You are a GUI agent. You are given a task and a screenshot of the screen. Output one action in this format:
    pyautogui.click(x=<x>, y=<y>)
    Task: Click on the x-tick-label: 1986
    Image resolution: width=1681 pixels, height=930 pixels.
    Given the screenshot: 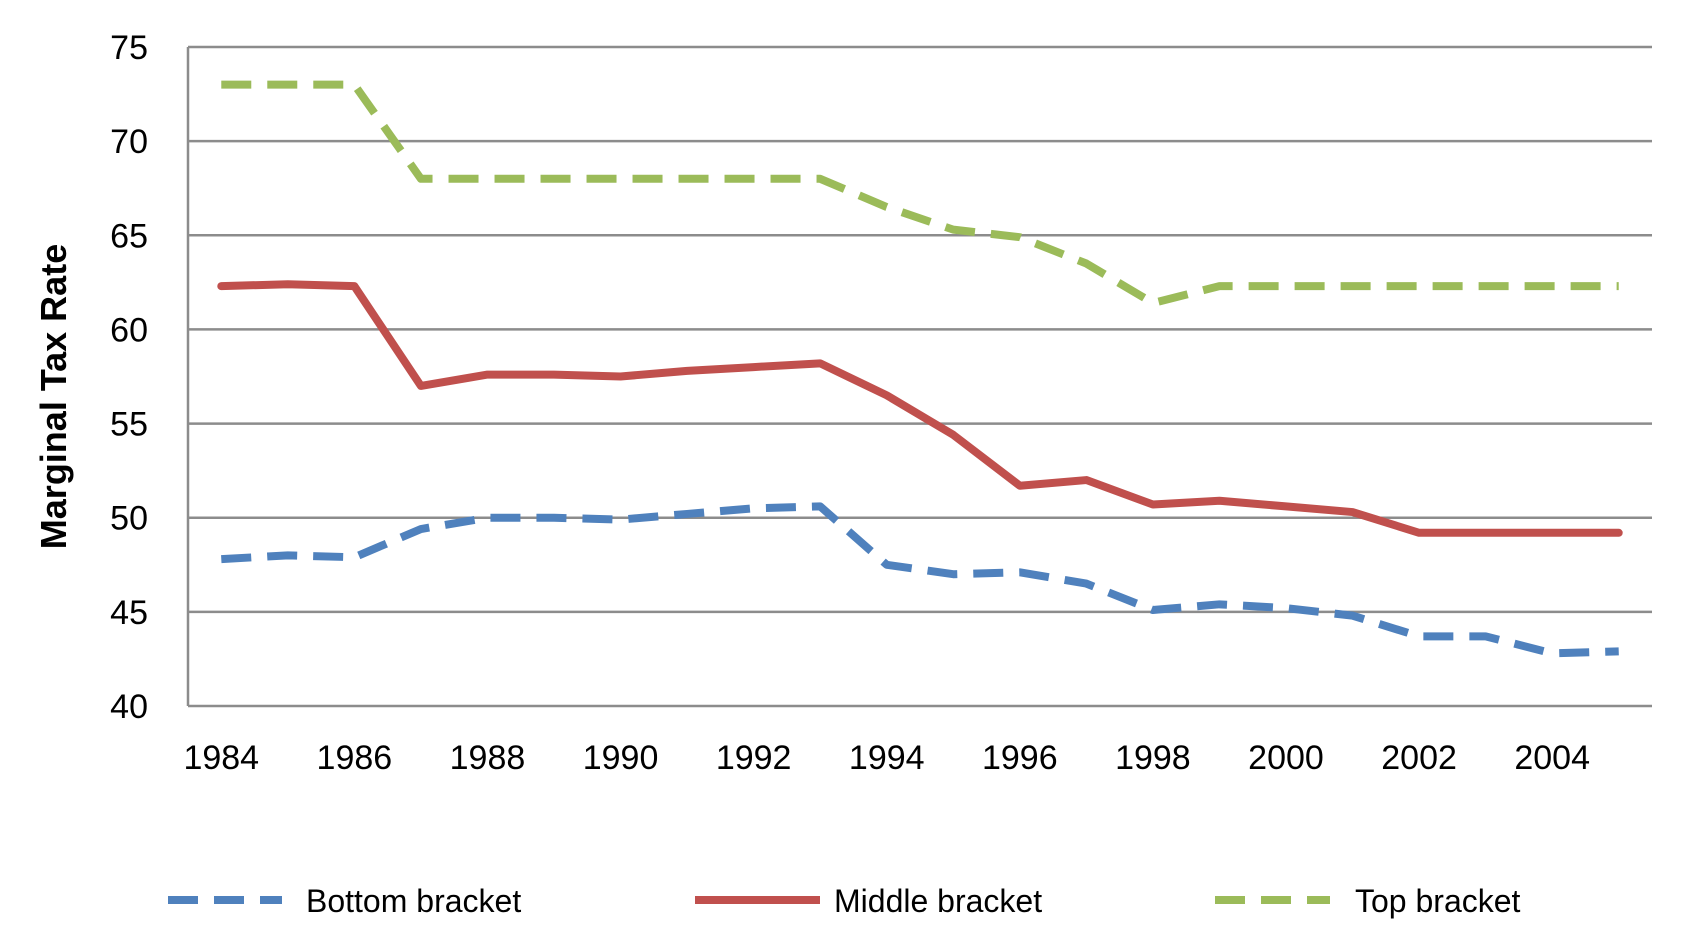 What is the action you would take?
    pyautogui.click(x=355, y=758)
    